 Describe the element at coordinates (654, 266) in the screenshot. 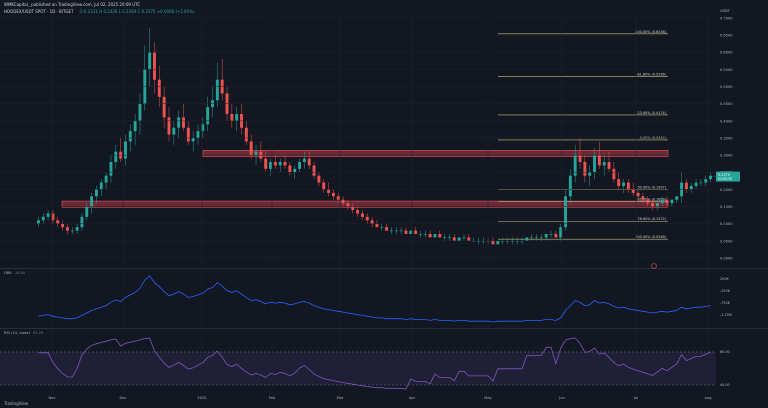

I see `alert-icon` at that location.